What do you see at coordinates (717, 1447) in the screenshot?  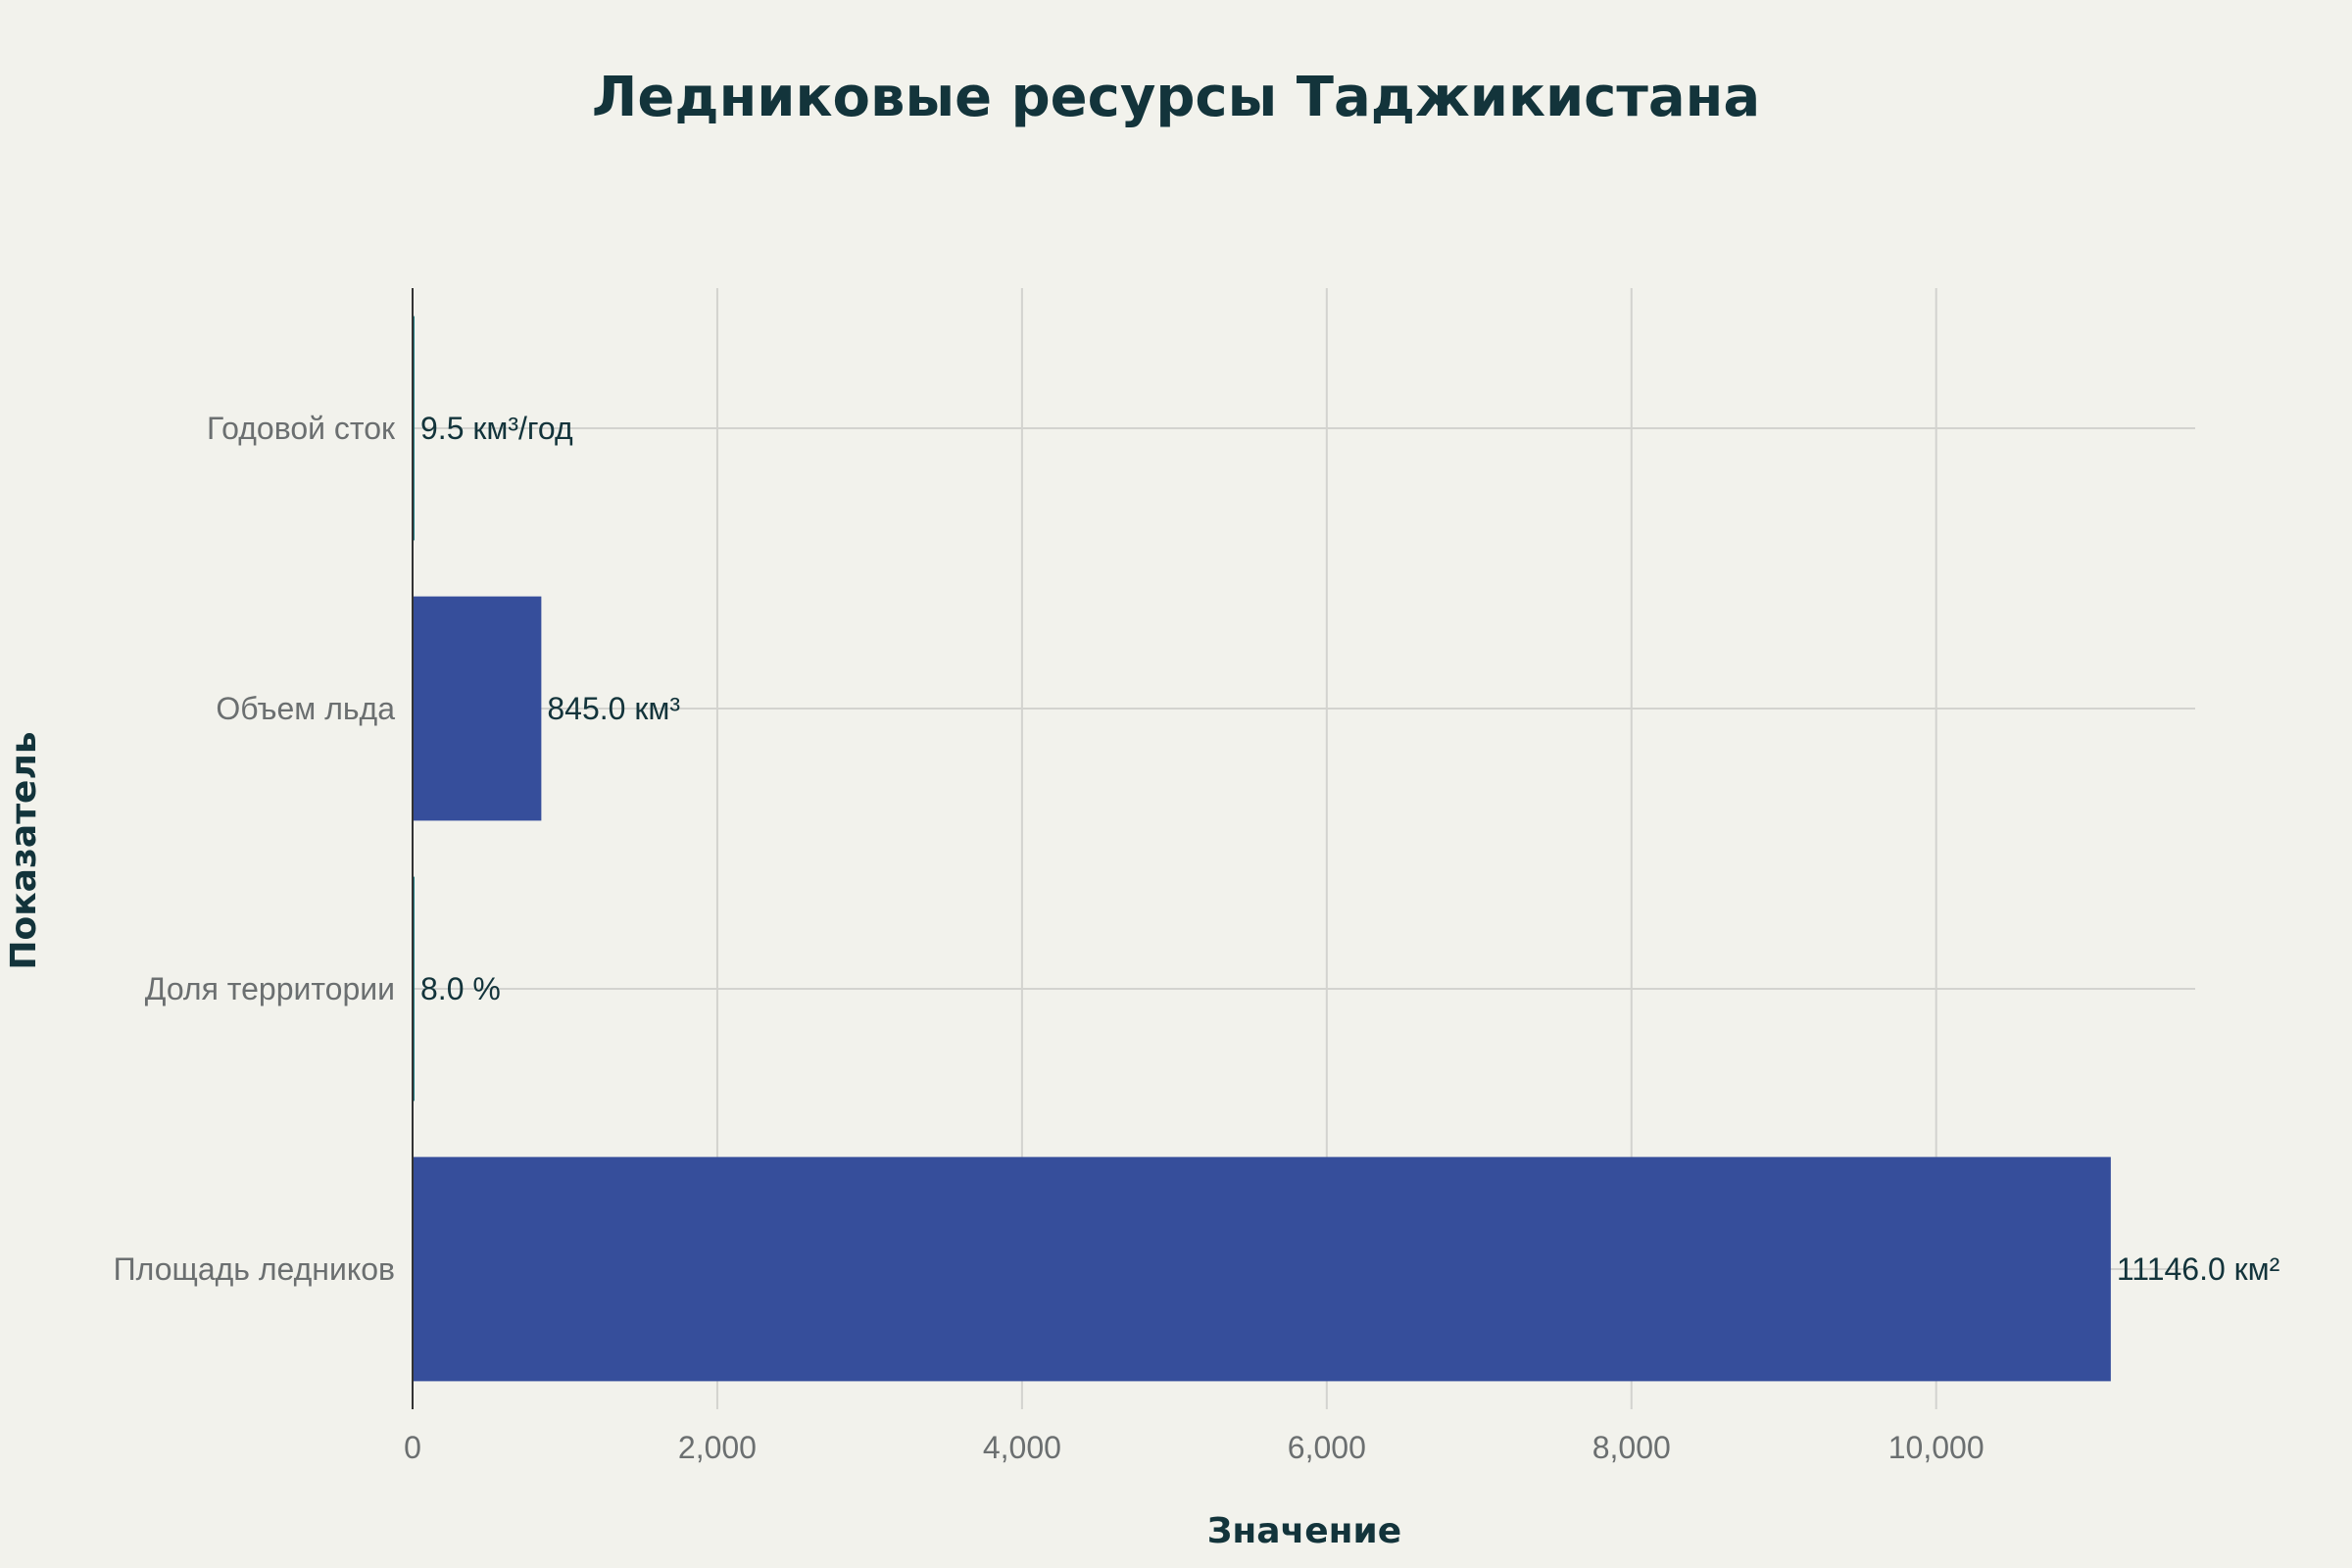 I see `x-tick-label: 2,000` at bounding box center [717, 1447].